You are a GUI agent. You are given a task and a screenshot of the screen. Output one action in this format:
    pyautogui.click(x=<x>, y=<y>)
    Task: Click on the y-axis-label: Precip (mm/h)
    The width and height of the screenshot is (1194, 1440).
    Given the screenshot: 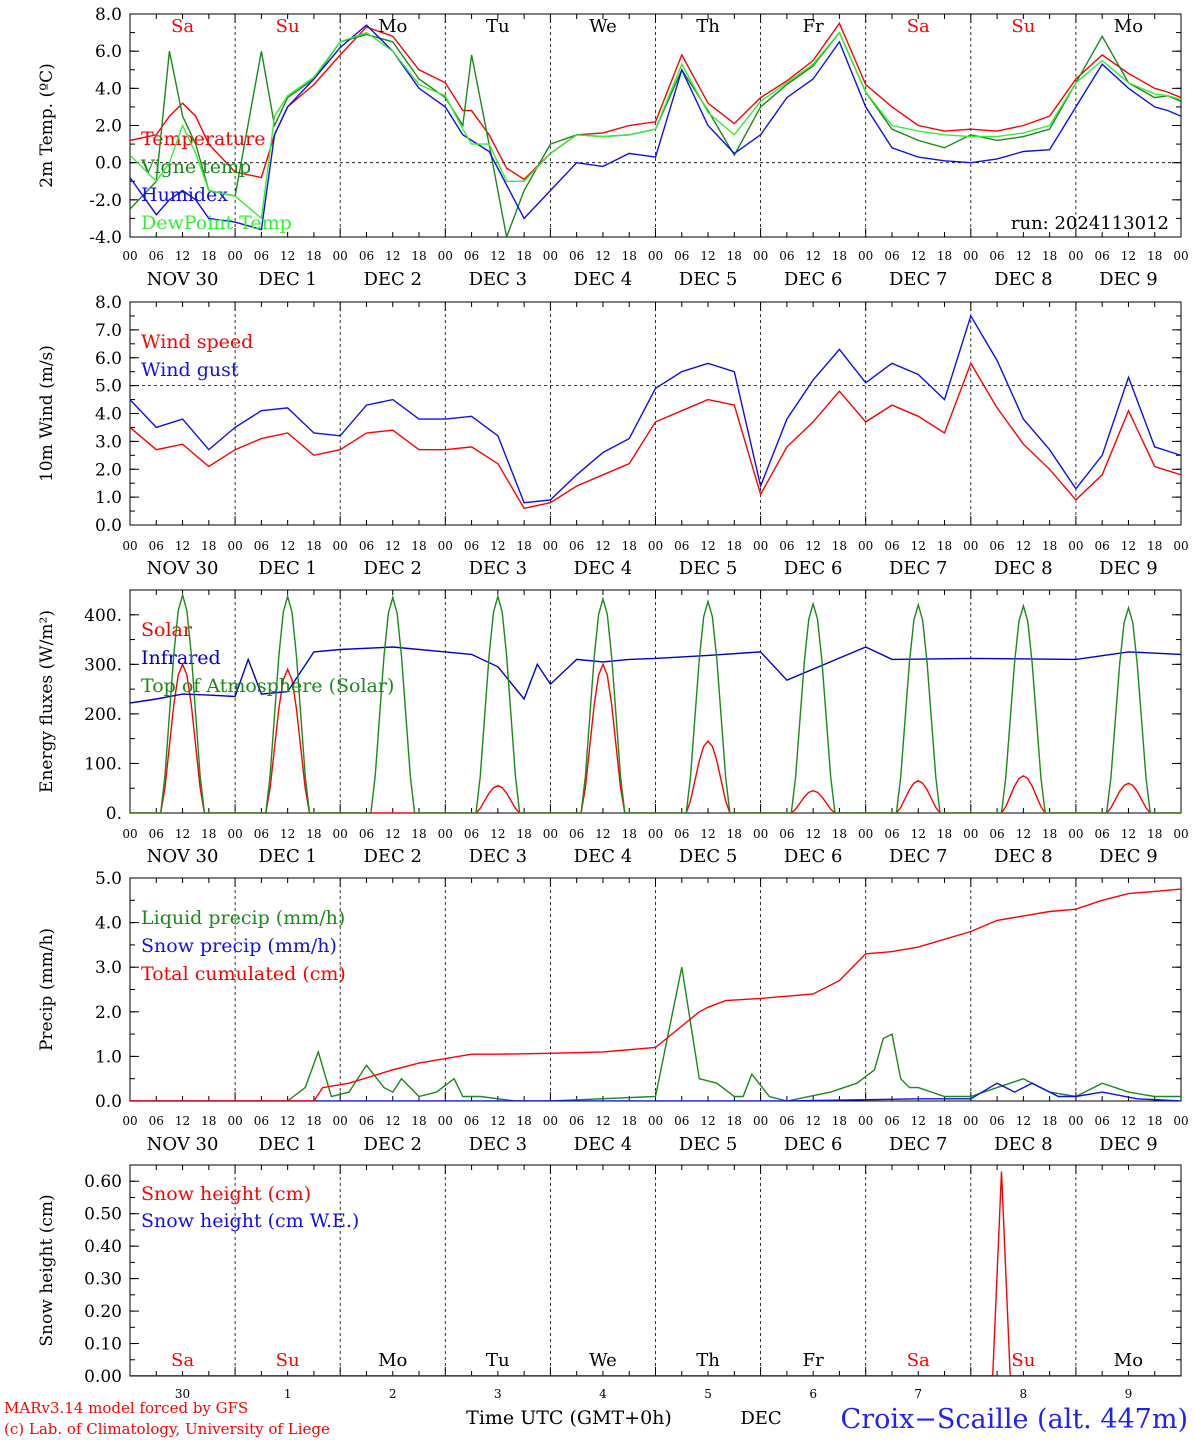 What is the action you would take?
    pyautogui.click(x=47, y=989)
    